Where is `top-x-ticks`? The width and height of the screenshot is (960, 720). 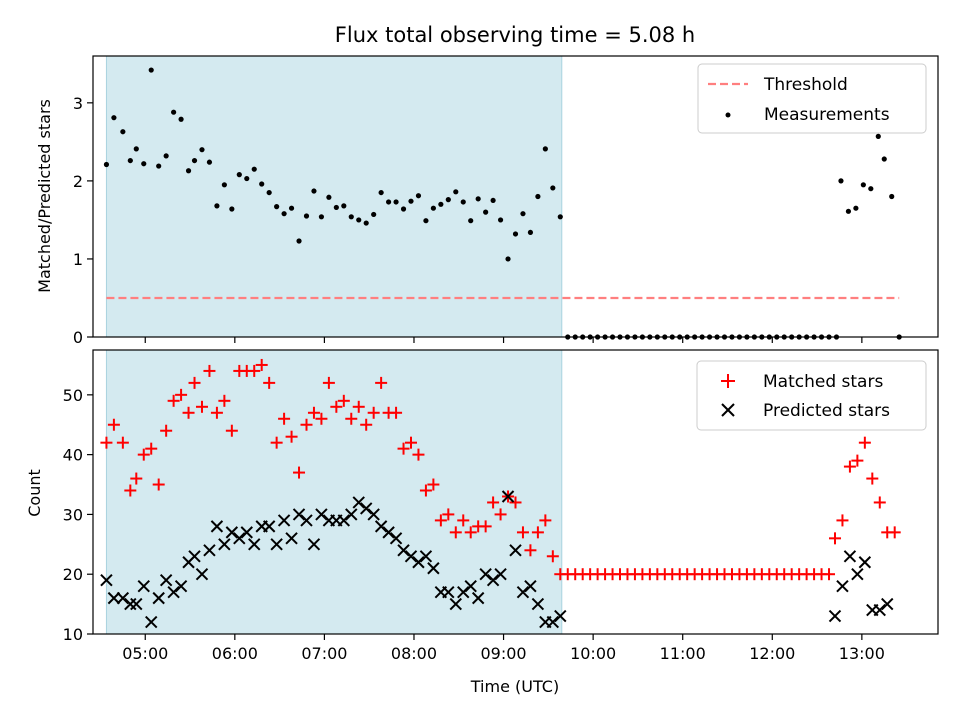
top-x-ticks is located at coordinates (503, 340).